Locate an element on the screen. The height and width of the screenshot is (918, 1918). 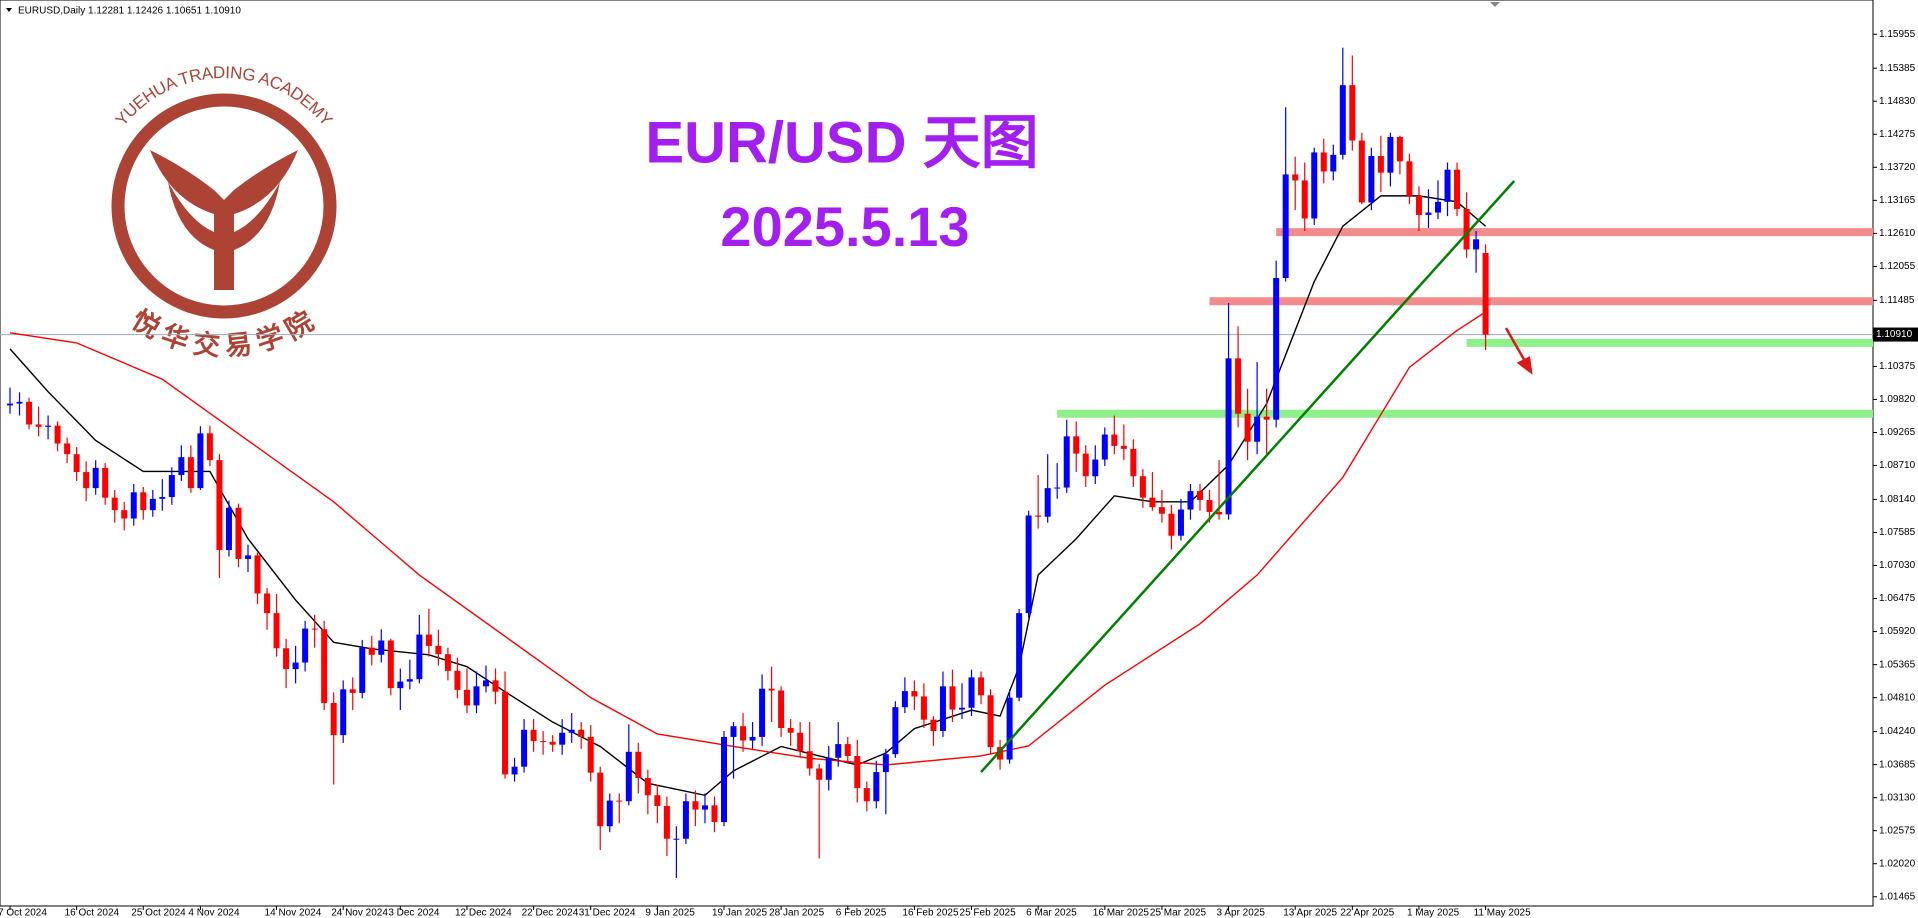
y-tick-label: 1.13720 is located at coordinates (1897, 167).